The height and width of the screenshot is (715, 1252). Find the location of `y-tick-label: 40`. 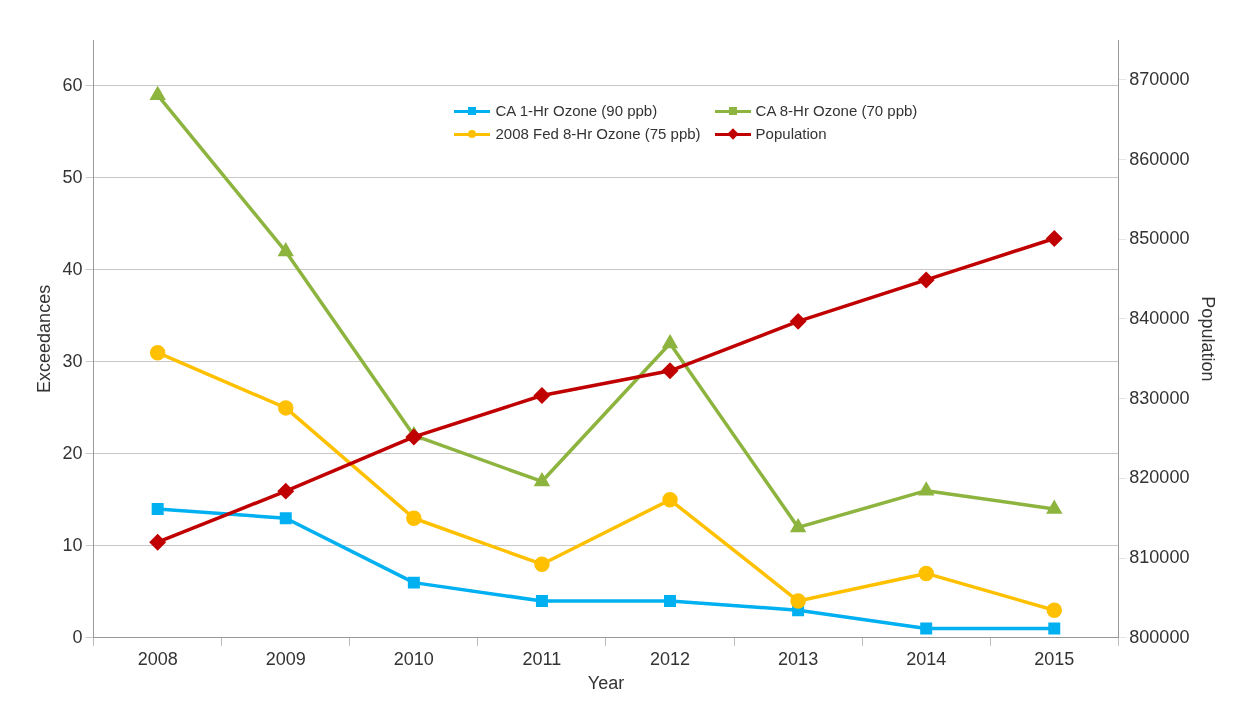

y-tick-label: 40 is located at coordinates (72, 268).